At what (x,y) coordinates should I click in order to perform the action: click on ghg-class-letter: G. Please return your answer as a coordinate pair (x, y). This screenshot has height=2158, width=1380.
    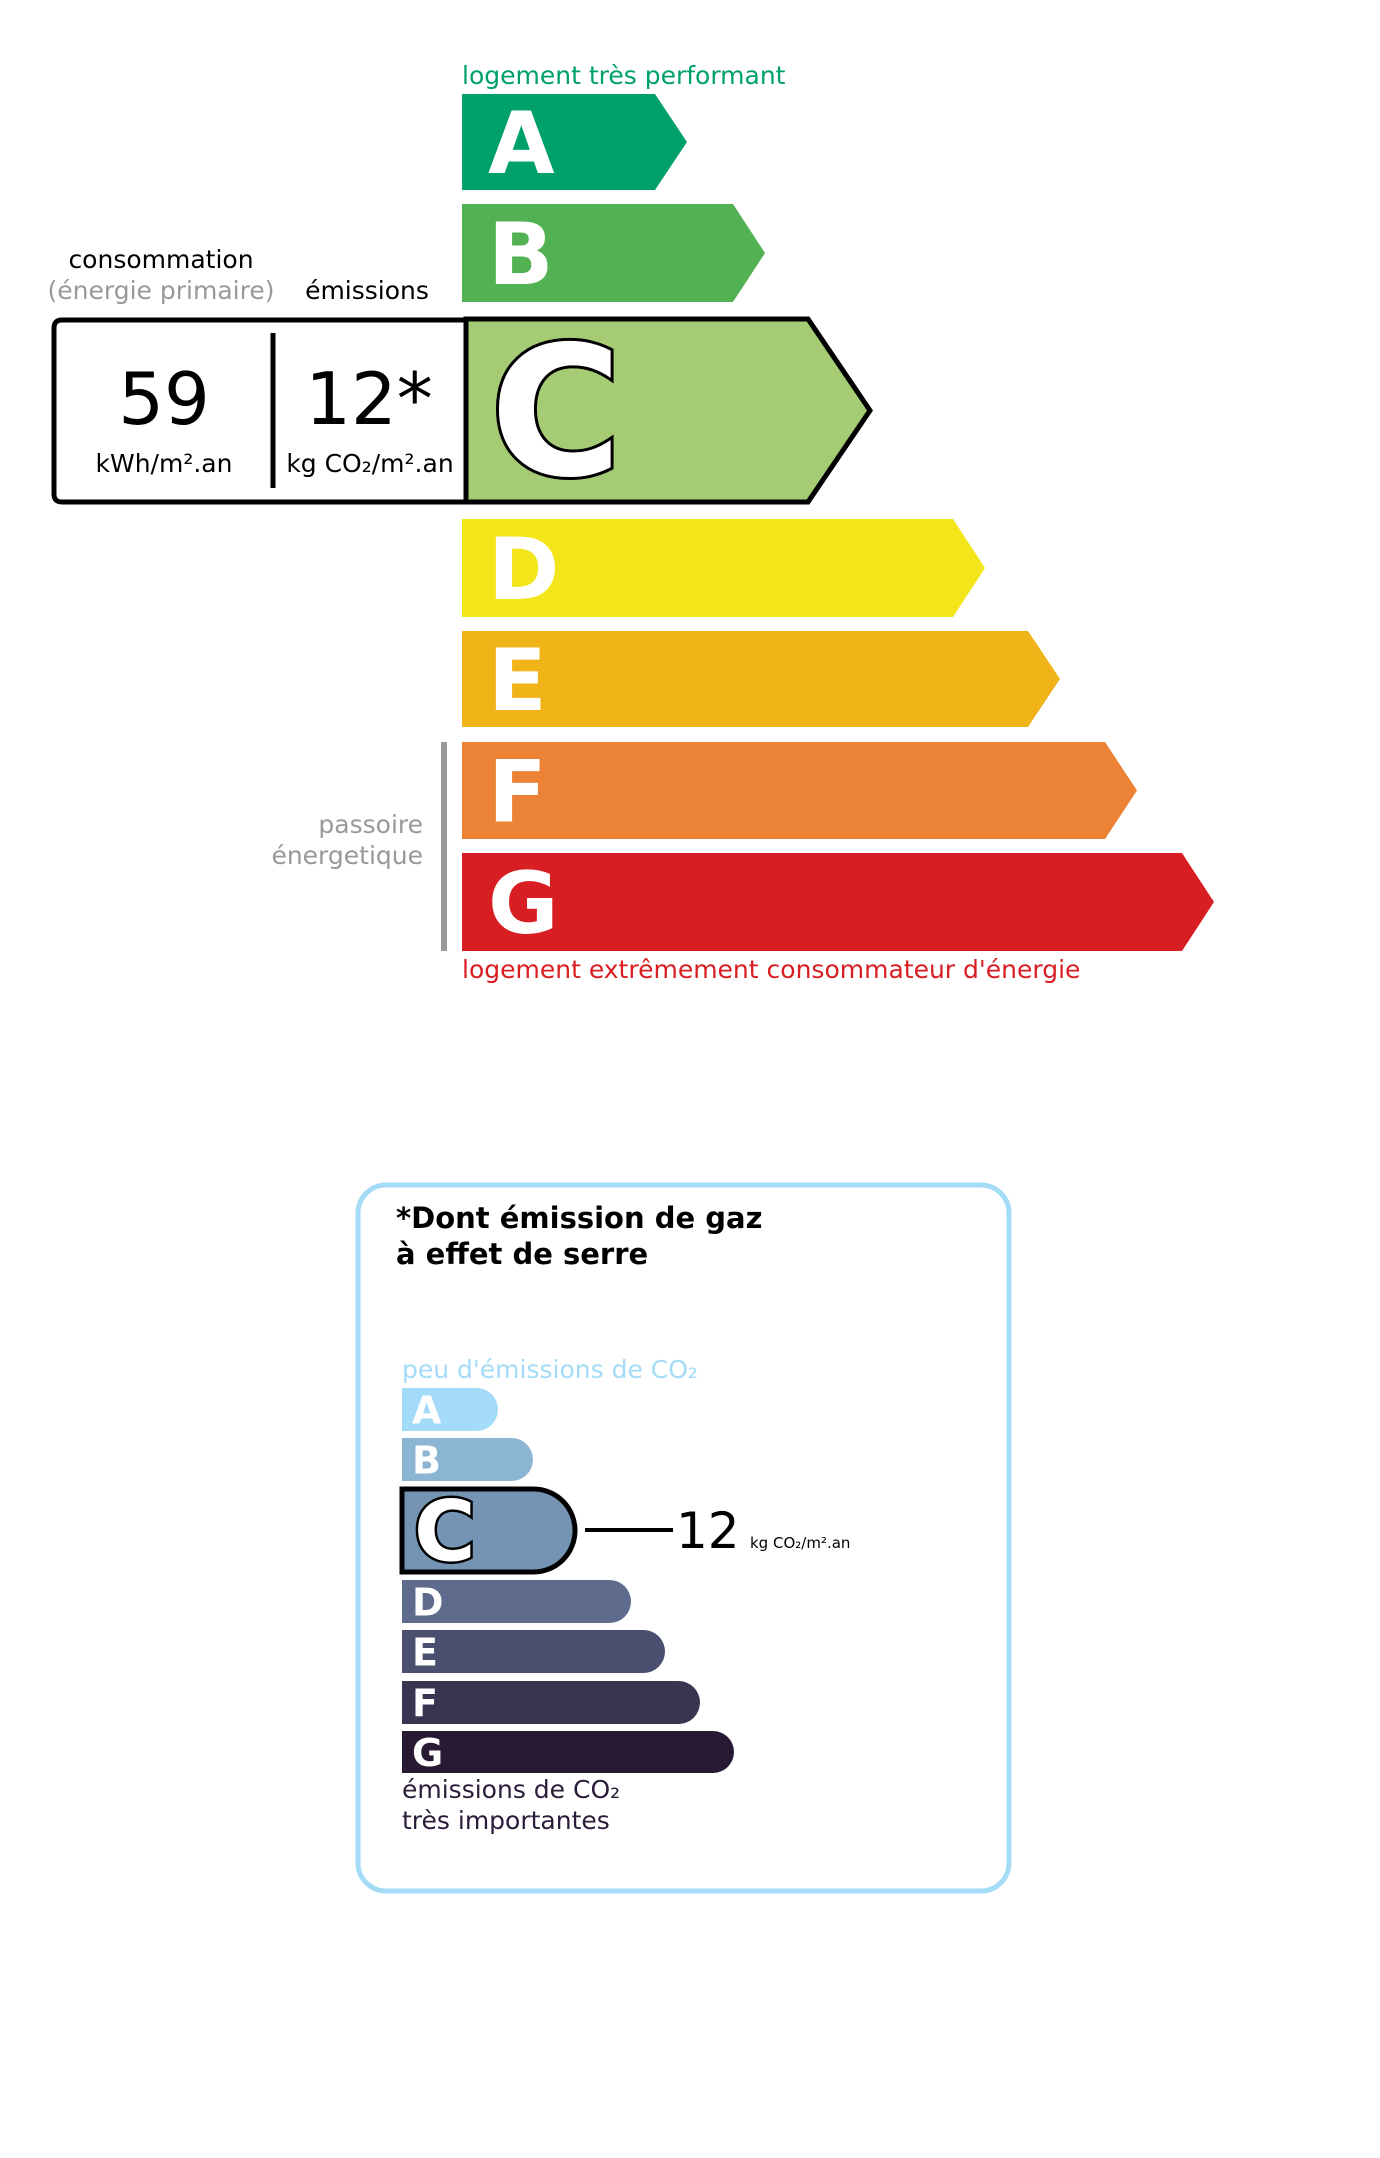
    Looking at the image, I should click on (427, 1753).